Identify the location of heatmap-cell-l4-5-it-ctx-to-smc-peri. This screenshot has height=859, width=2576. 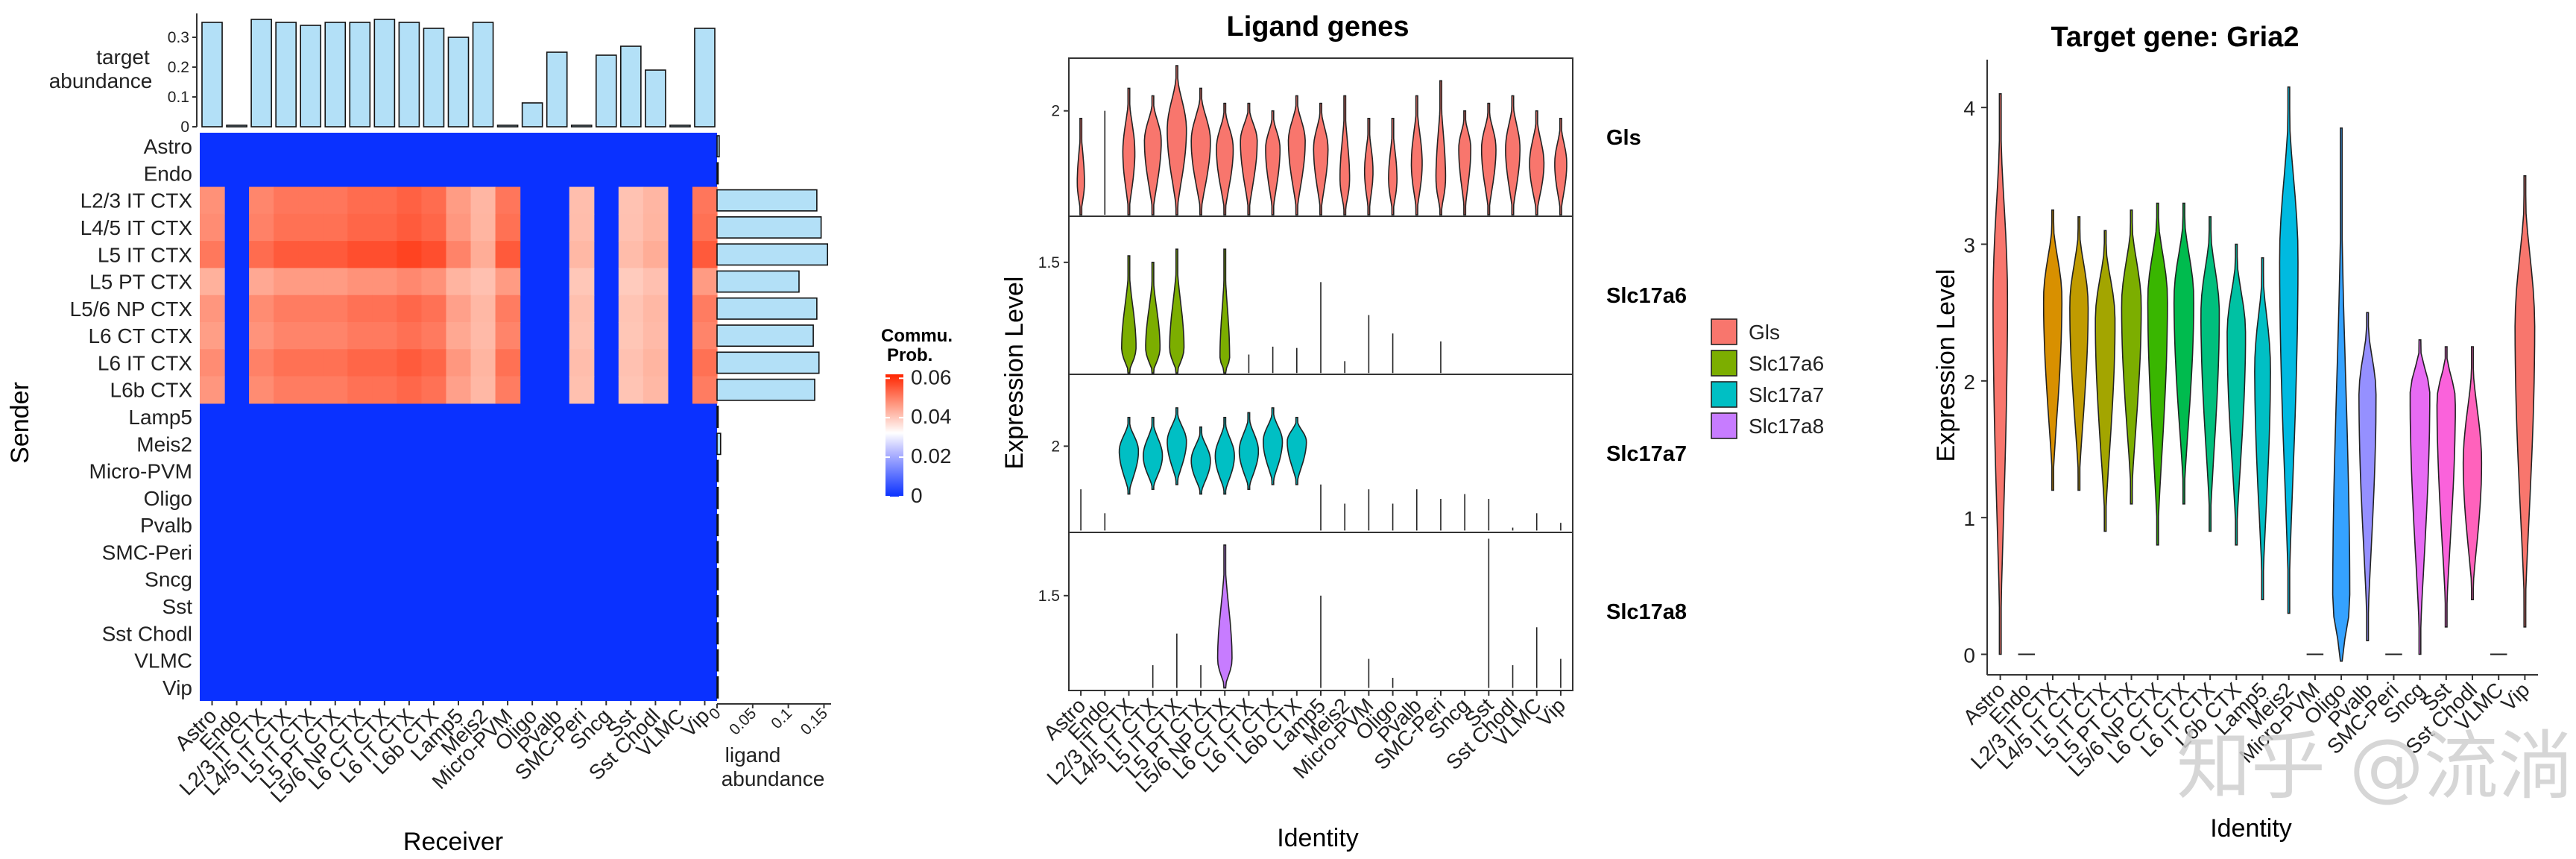
(582, 227).